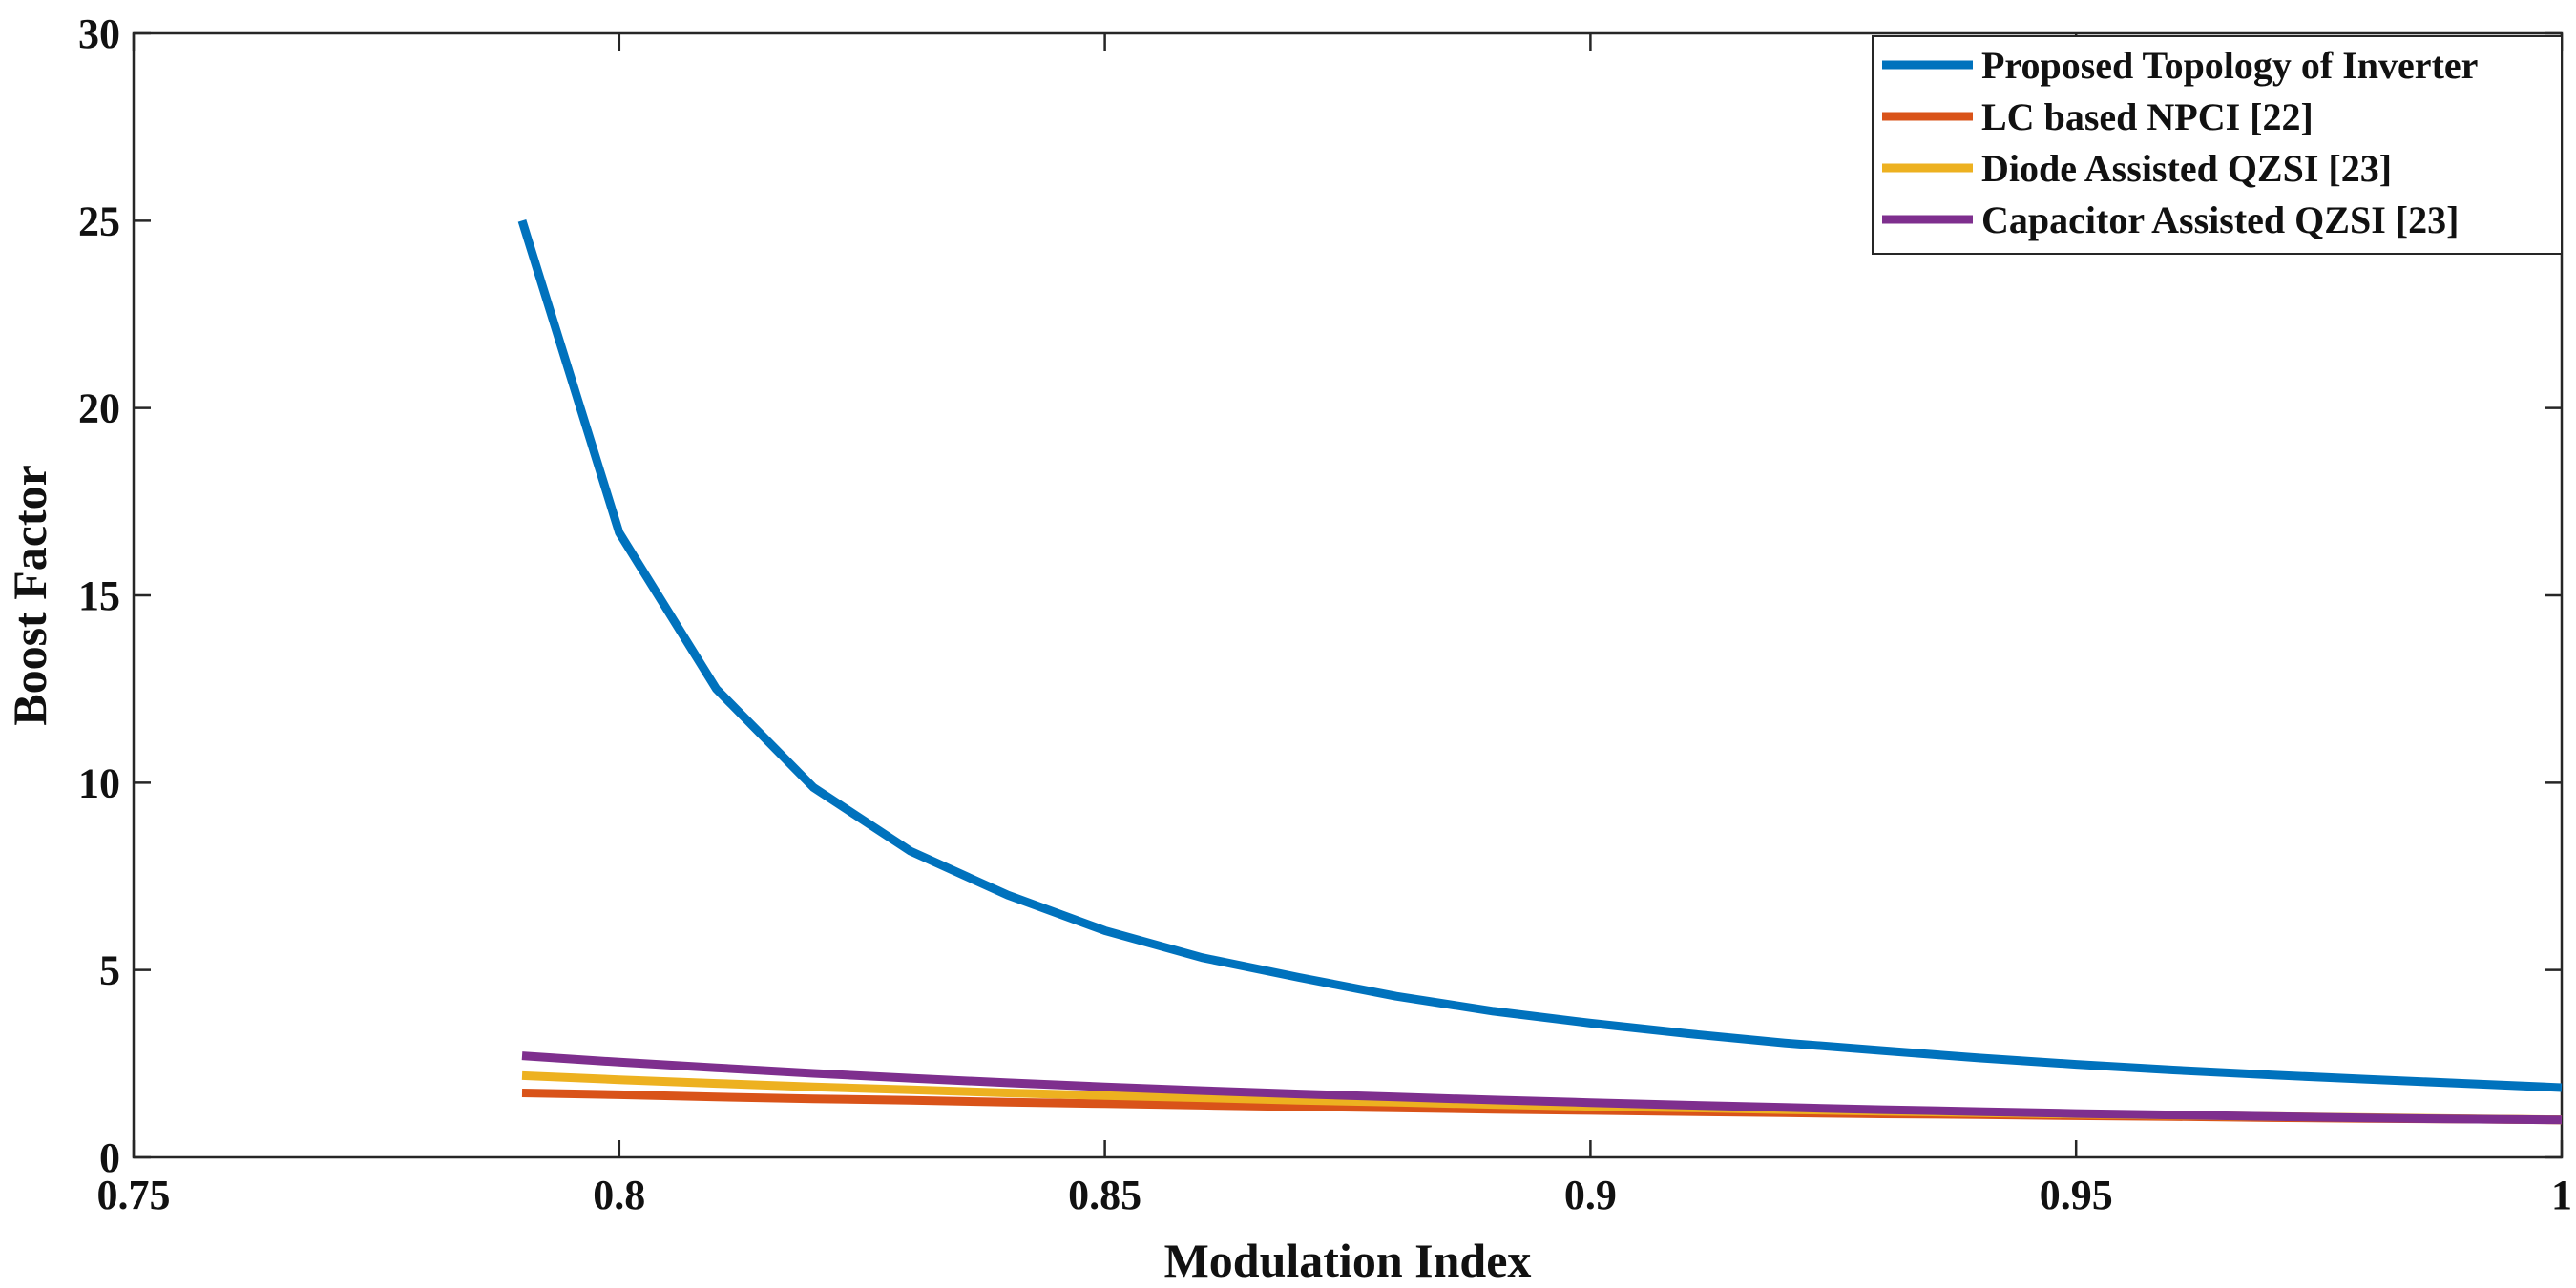  I want to click on y-tick-label: 0, so click(109, 1157).